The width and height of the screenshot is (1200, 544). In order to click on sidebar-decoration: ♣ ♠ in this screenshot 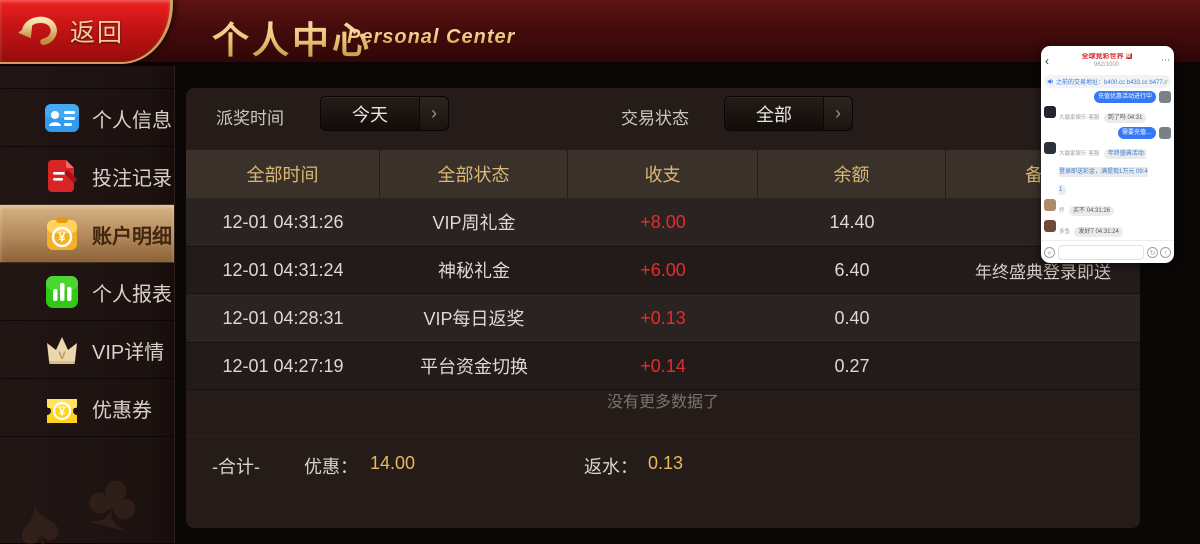, I will do `click(87, 490)`.